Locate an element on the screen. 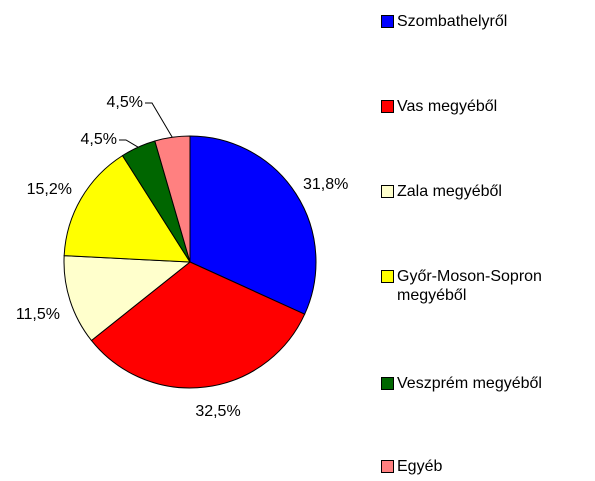 The width and height of the screenshot is (595, 481). data-label: 15,2% is located at coordinates (49, 189).